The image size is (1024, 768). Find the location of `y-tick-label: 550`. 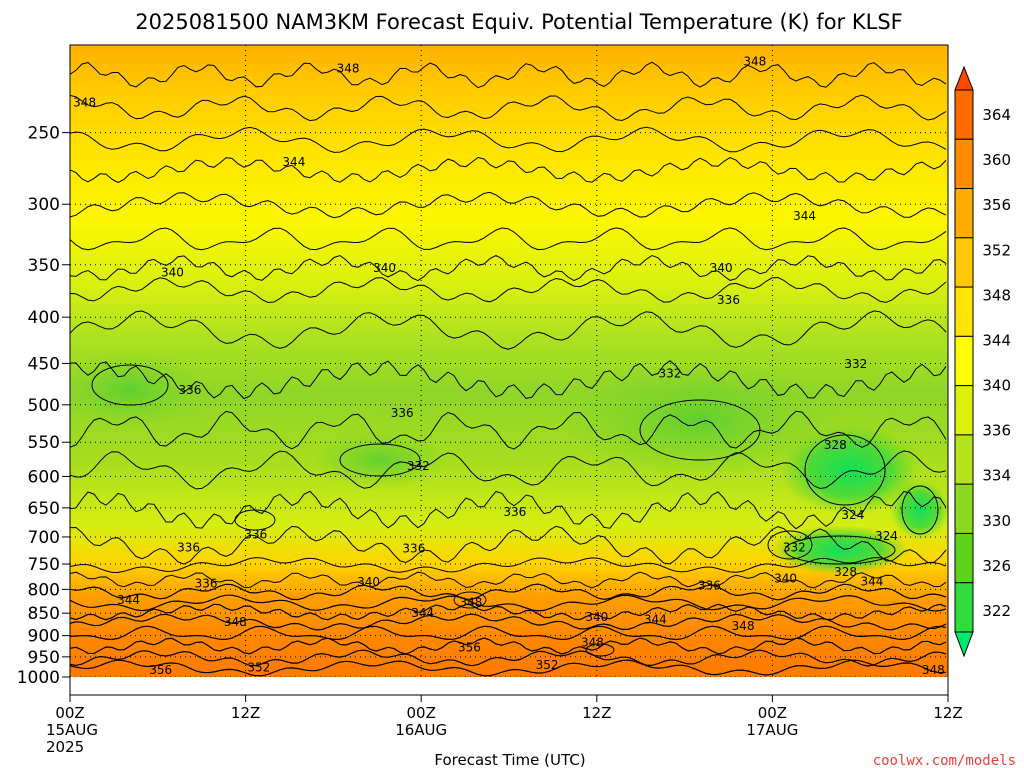

y-tick-label: 550 is located at coordinates (44, 443).